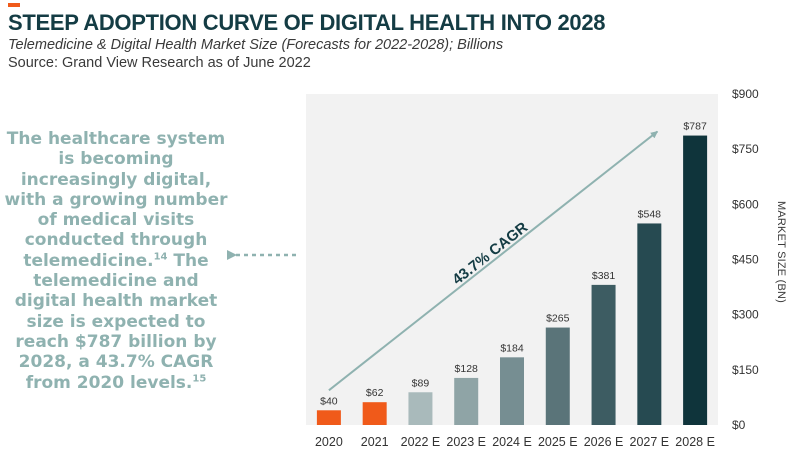 This screenshot has height=473, width=801. What do you see at coordinates (558, 442) in the screenshot?
I see `x-tick-label: 2025 E` at bounding box center [558, 442].